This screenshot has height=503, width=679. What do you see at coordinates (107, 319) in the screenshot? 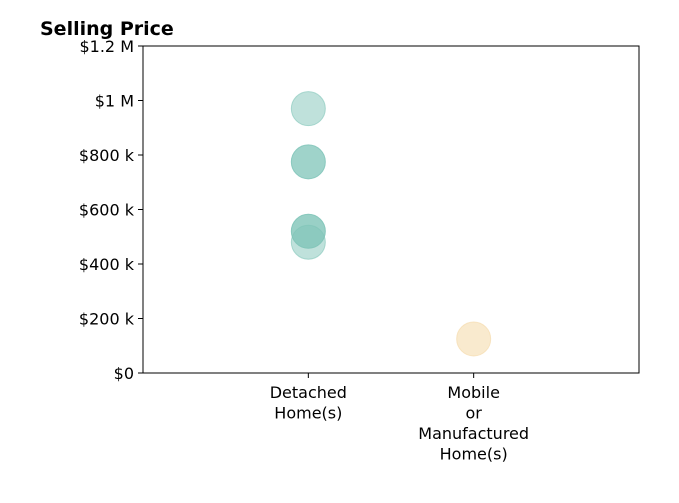
I see `y-tick-label-1: $200 k` at bounding box center [107, 319].